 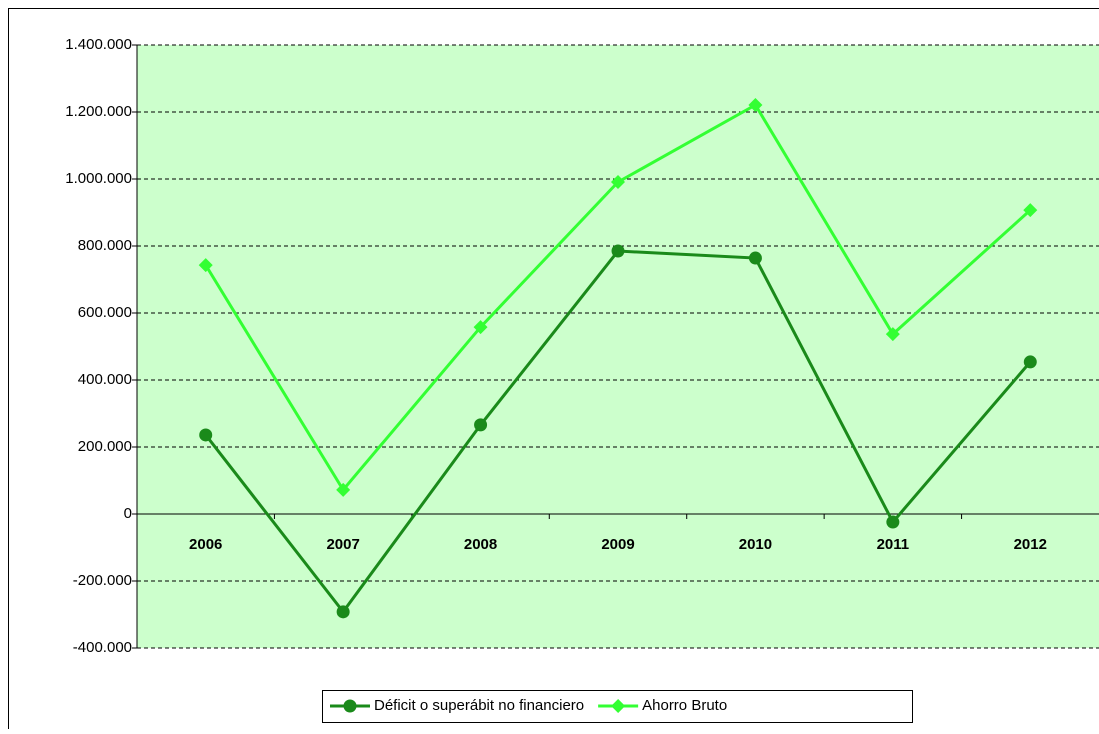 What do you see at coordinates (617, 544) in the screenshot?
I see `x-tick-label: 2009` at bounding box center [617, 544].